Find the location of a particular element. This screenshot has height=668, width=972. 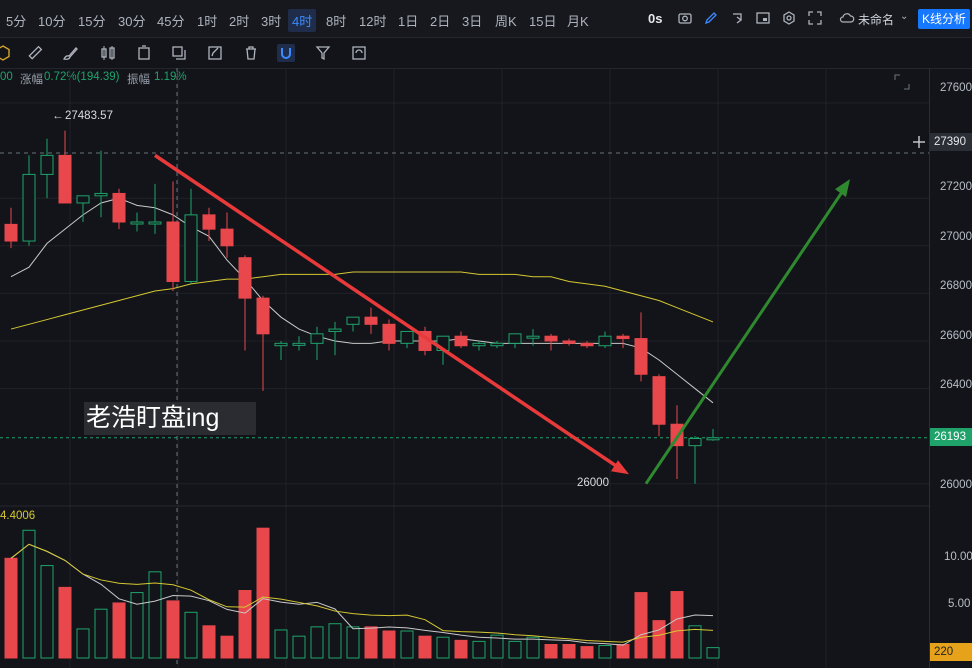

redo-icon is located at coordinates (737, 18).